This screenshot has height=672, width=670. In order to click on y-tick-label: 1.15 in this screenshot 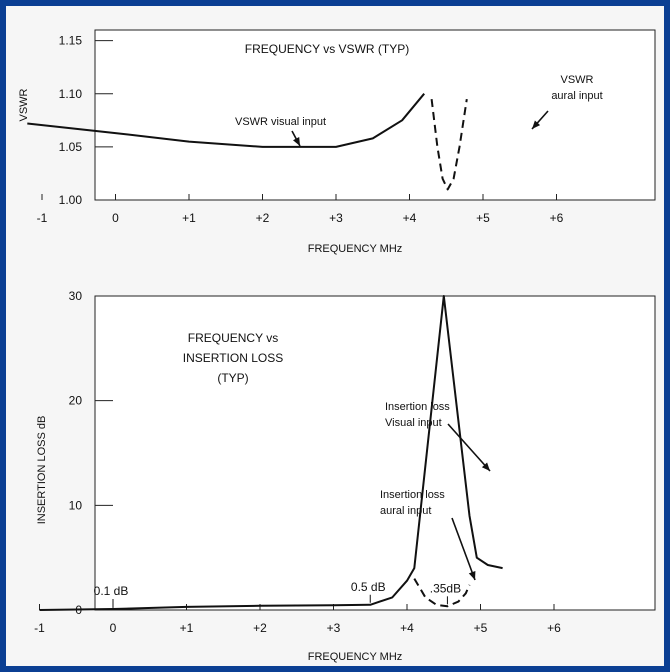, I will do `click(71, 41)`.